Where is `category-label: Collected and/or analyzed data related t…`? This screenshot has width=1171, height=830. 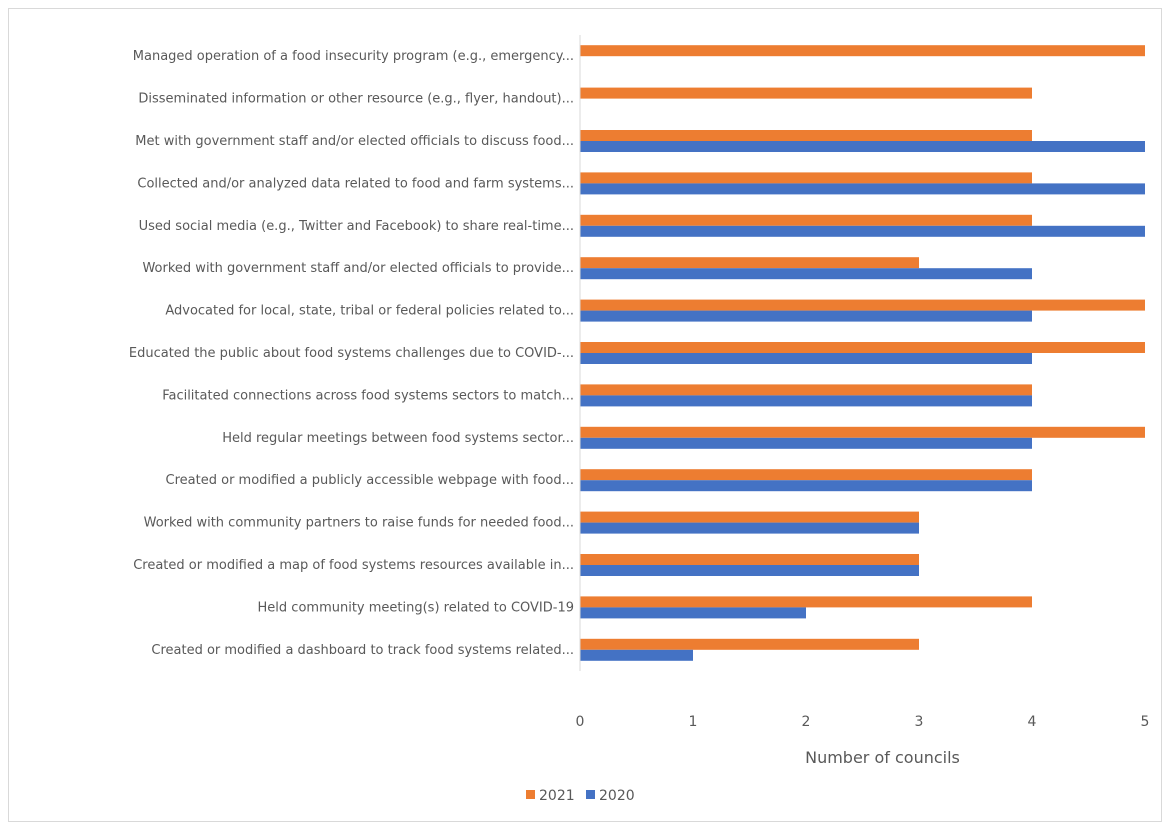
category-label: Collected and/or analyzed data related t… is located at coordinates (355, 183).